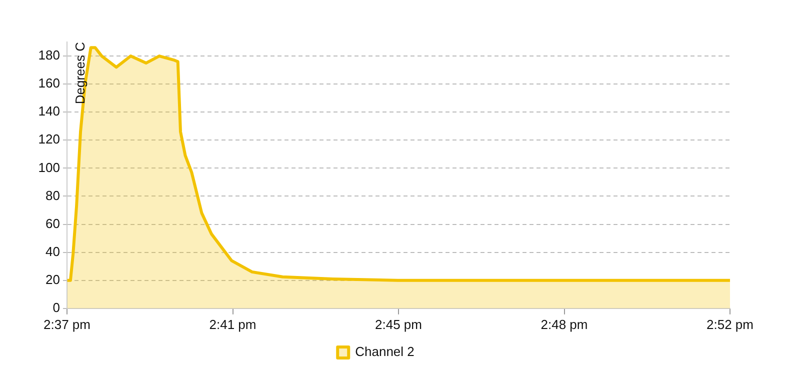  I want to click on x-tick-label: 2:48 pm, so click(564, 324).